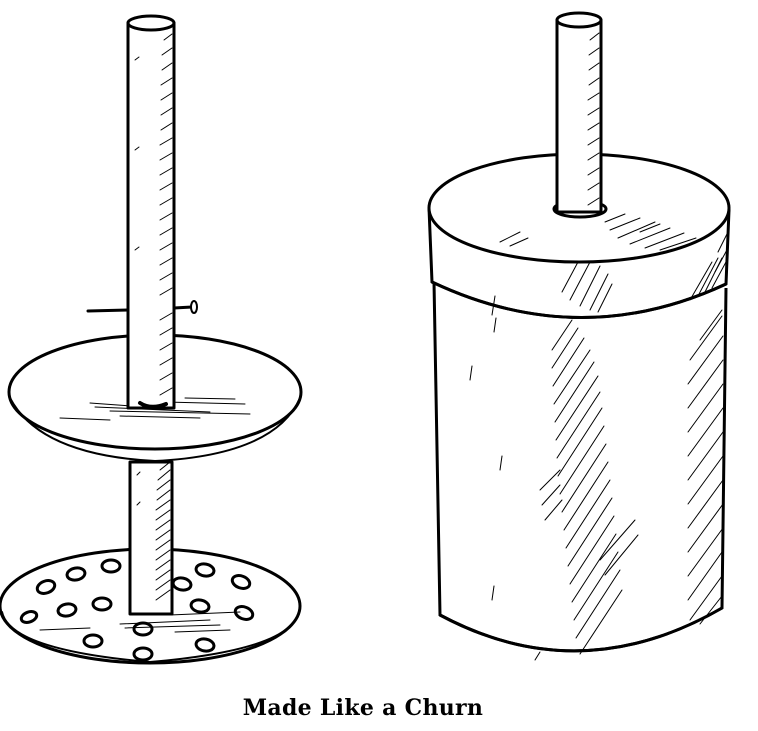  What do you see at coordinates (140, 622) in the screenshot?
I see `disk-shadow-hatching` at bounding box center [140, 622].